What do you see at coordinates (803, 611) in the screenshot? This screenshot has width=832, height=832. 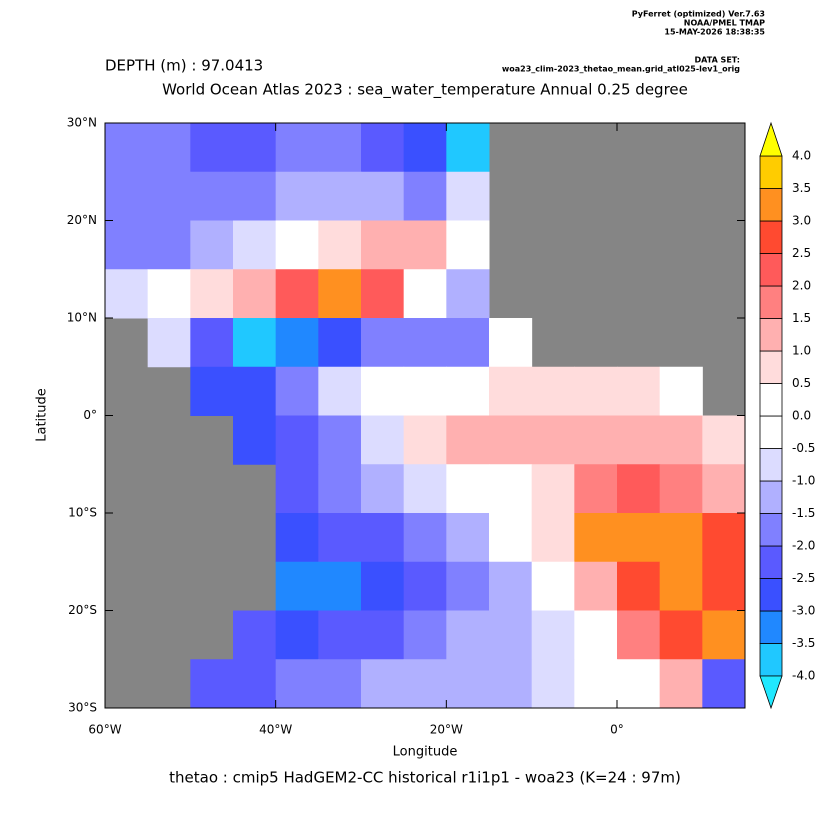 I see `colorbar-label: -3.0` at bounding box center [803, 611].